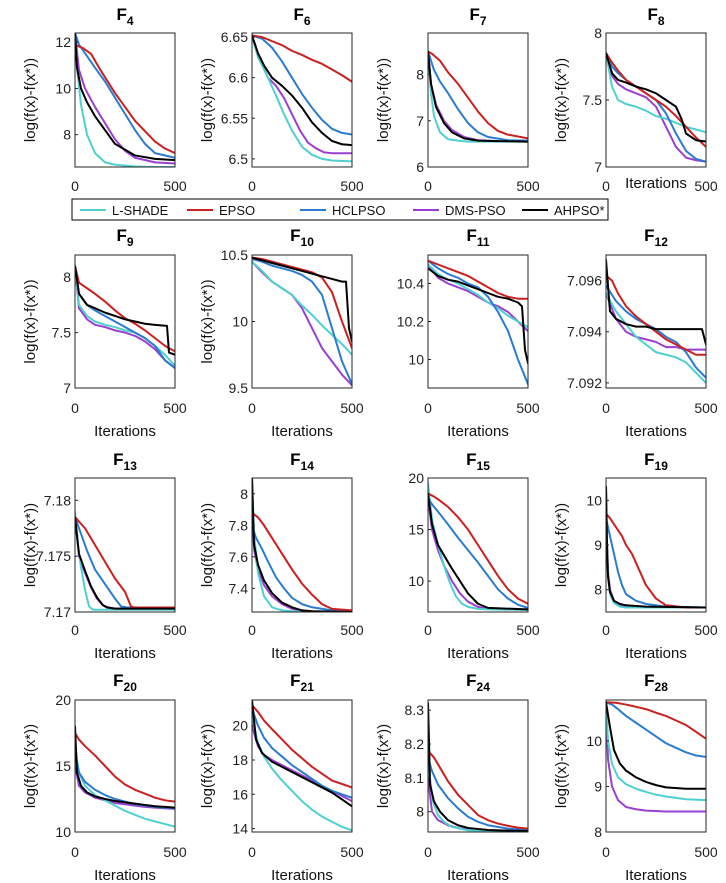 The height and width of the screenshot is (883, 726). I want to click on y-tick-label: 6.55, so click(234, 118).